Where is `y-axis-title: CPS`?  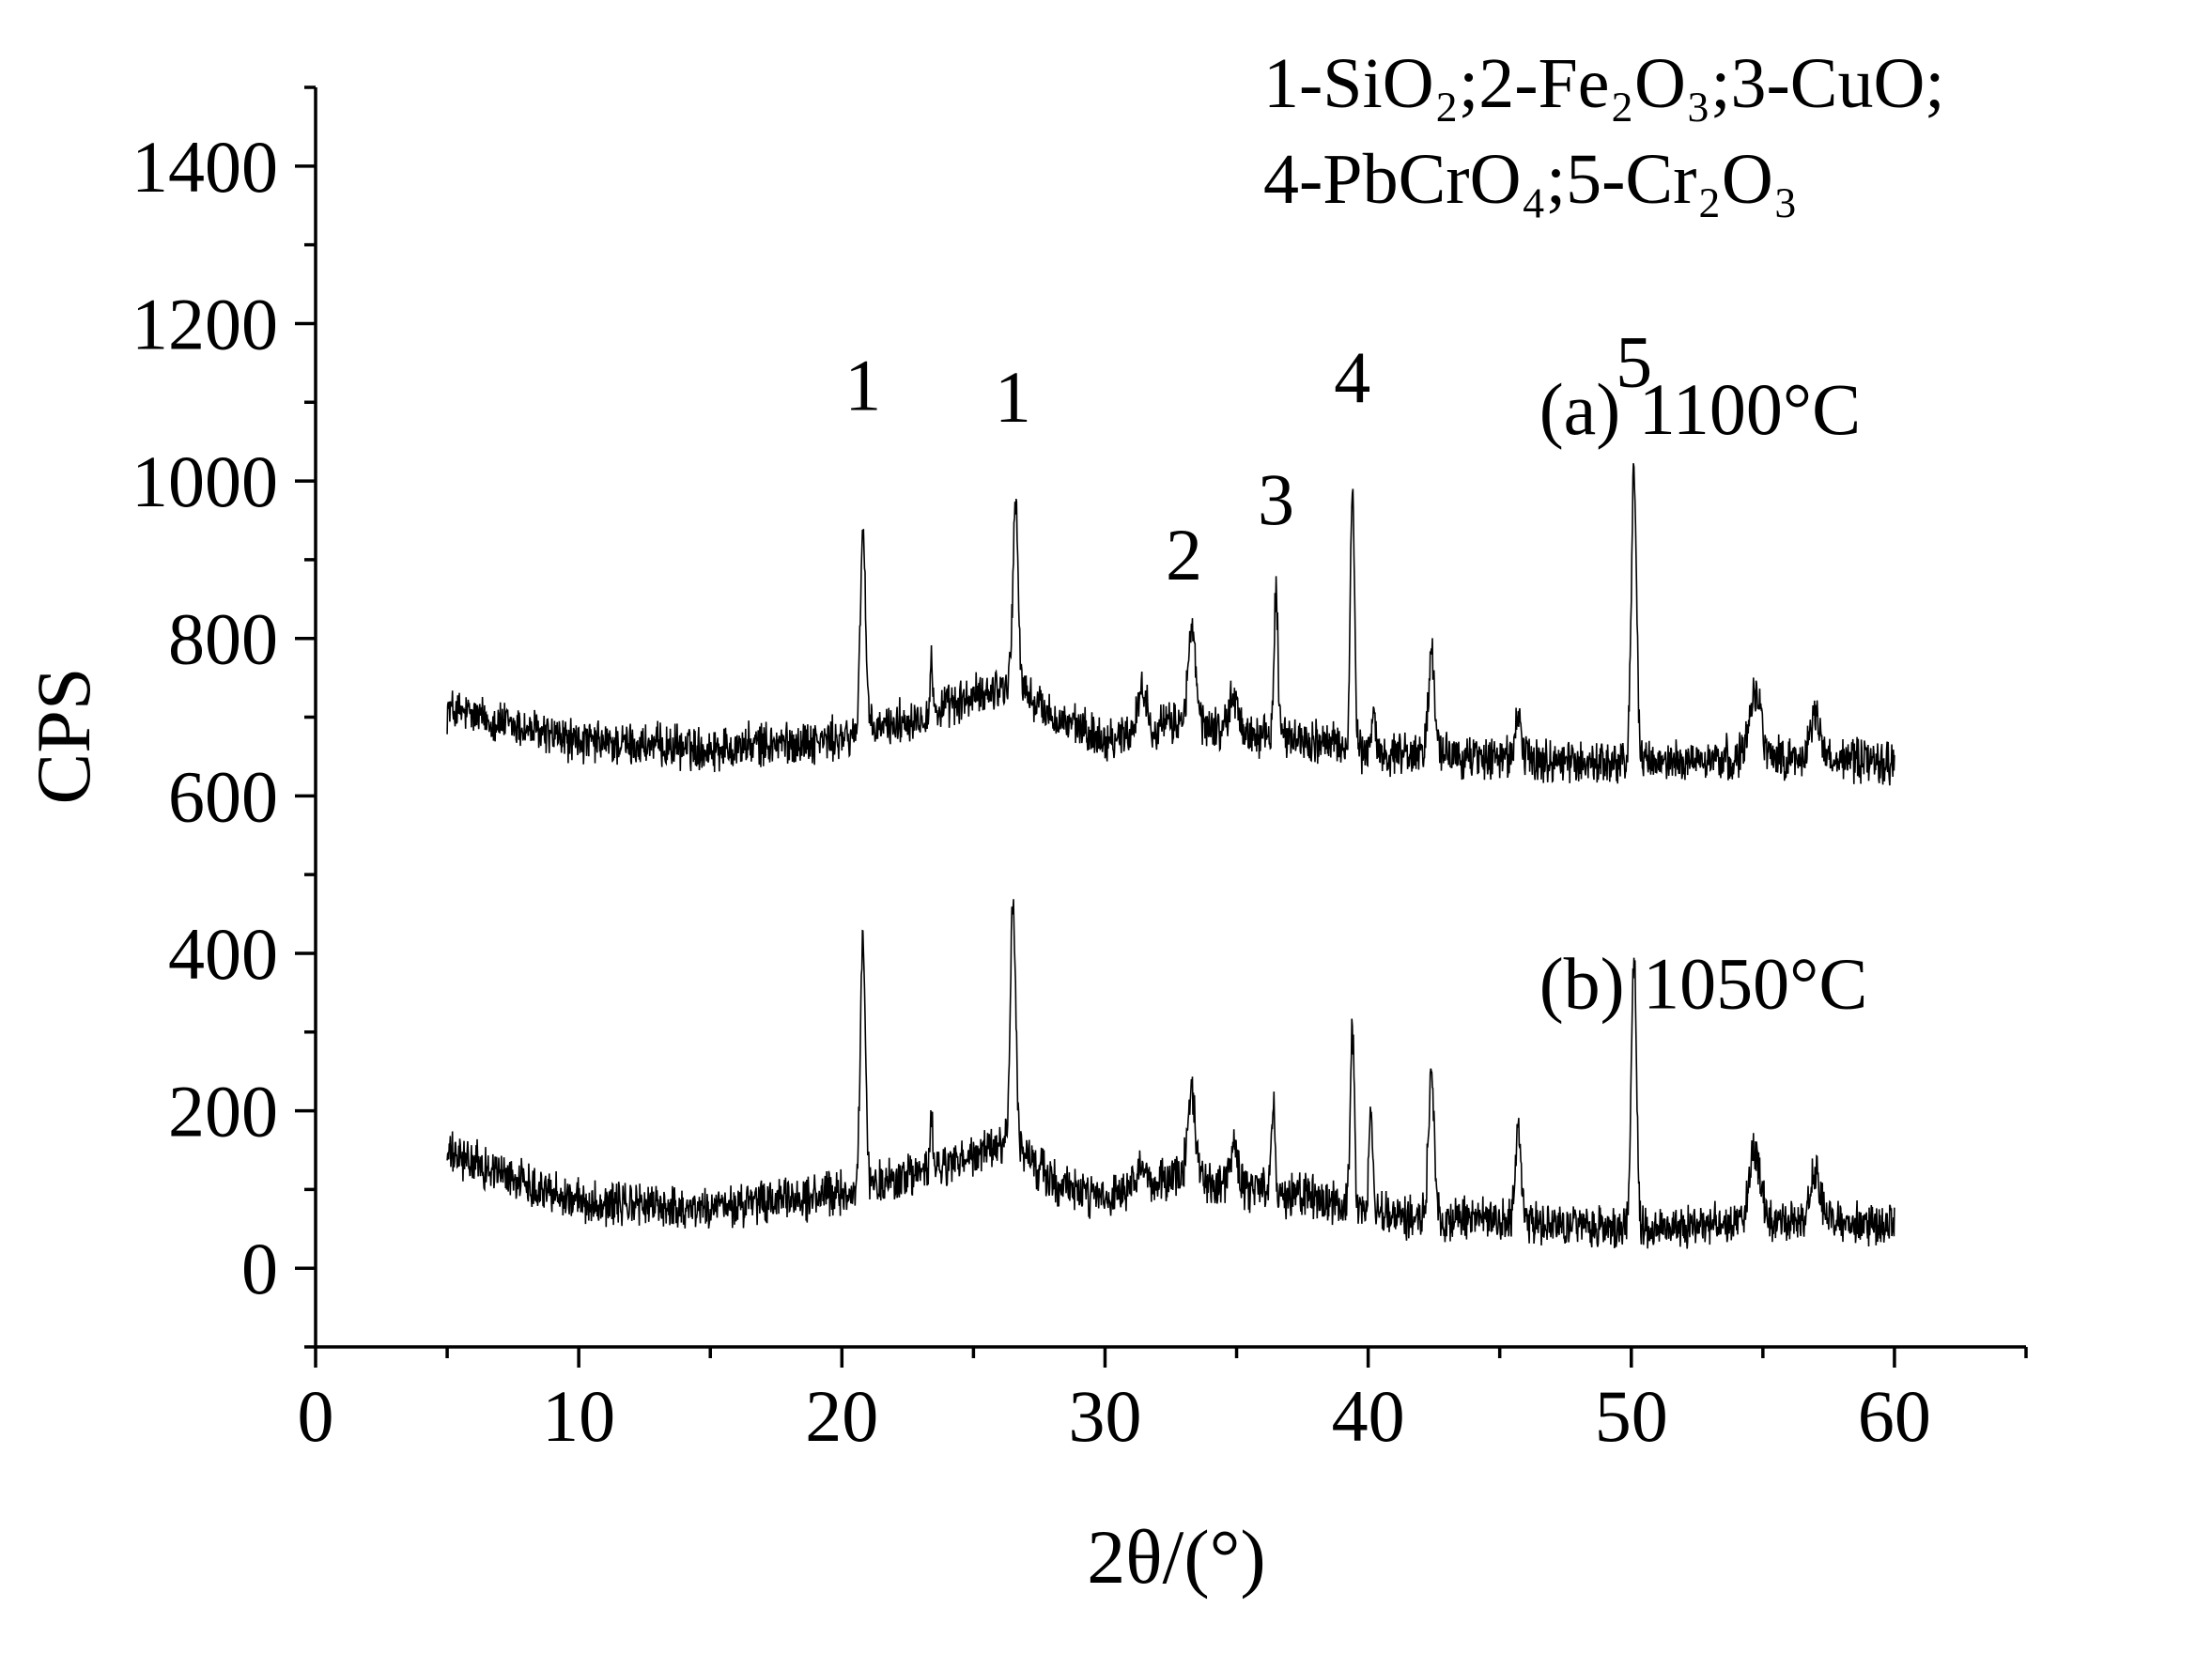 y-axis-title: CPS is located at coordinates (64, 736).